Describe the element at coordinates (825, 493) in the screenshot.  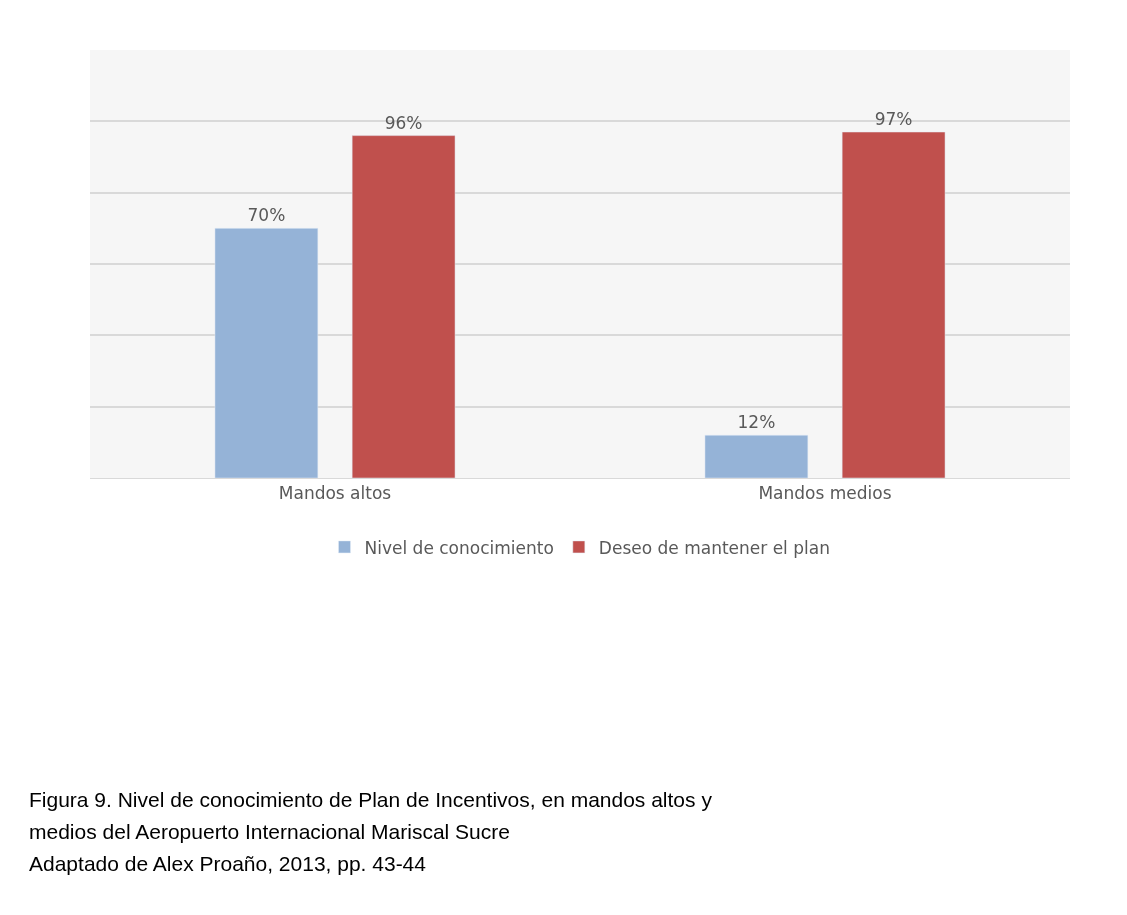
I see `x-tick-label: Mandos medios` at that location.